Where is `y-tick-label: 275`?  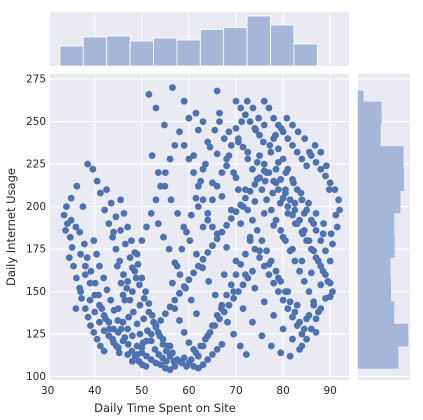 y-tick-label: 275 is located at coordinates (36, 80).